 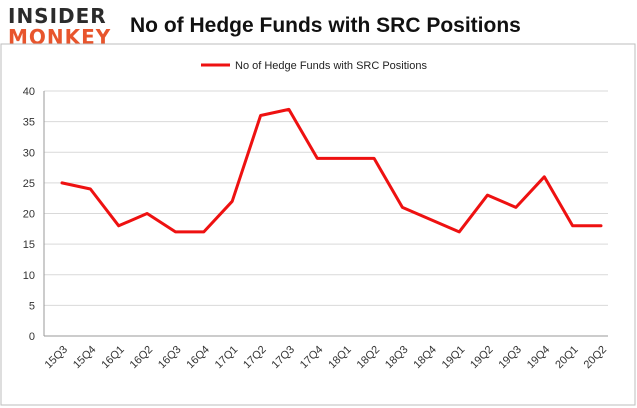 I want to click on y-tick-label: 0, so click(x=32, y=337).